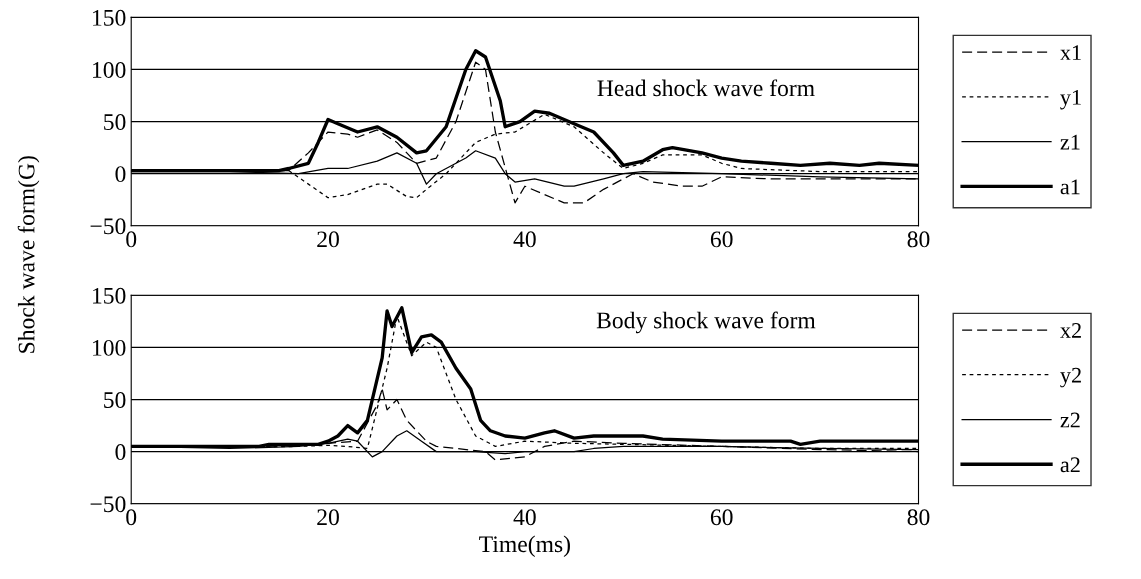 This screenshot has height=579, width=1141. Describe the element at coordinates (1070, 330) in the screenshot. I see `legend-label: x2` at that location.